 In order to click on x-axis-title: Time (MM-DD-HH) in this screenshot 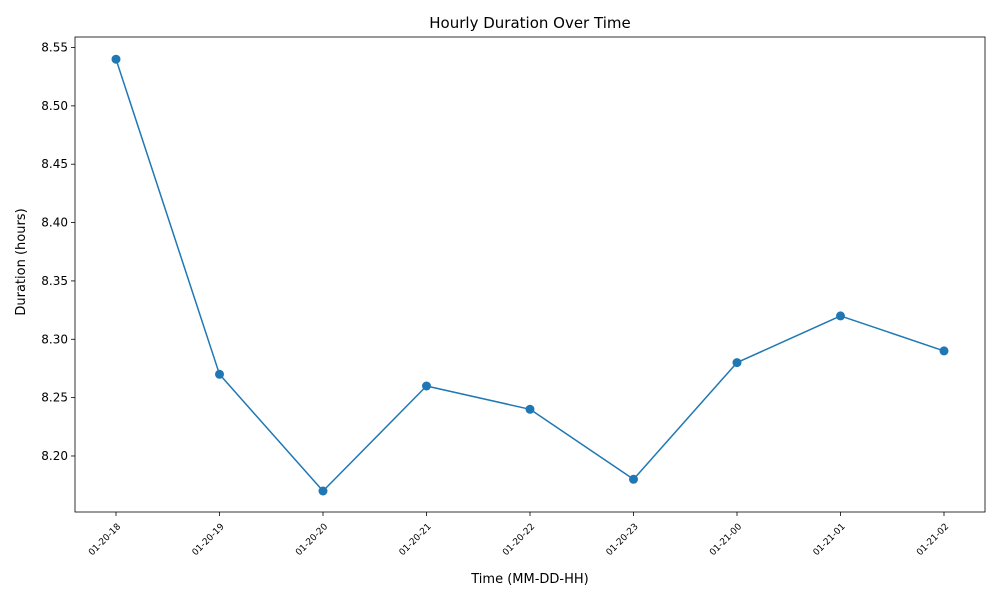, I will do `click(529, 579)`.